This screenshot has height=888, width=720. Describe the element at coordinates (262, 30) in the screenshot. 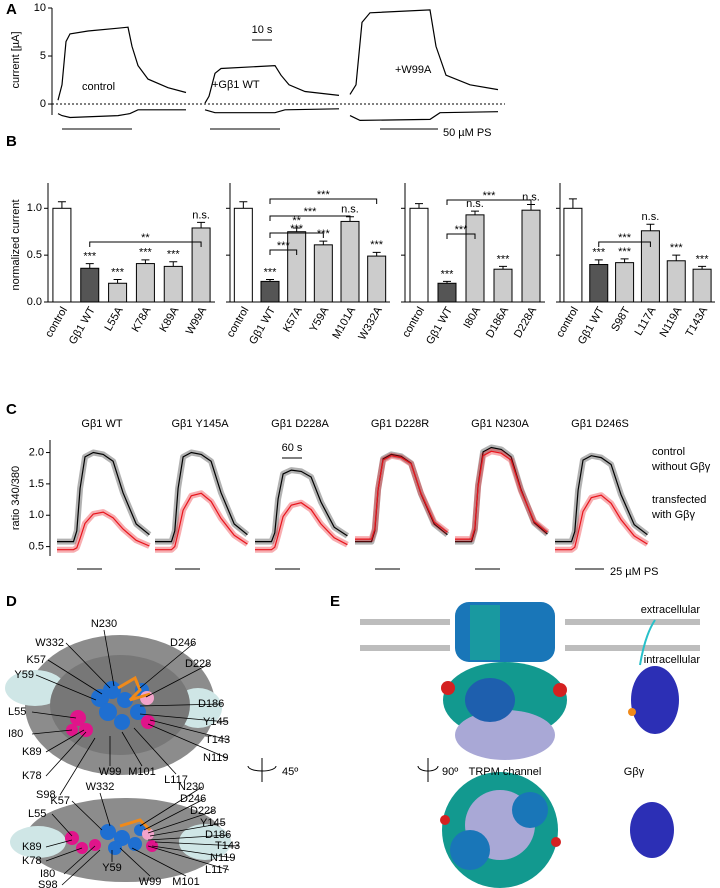

I see `scale-bar-label: 10 s` at that location.